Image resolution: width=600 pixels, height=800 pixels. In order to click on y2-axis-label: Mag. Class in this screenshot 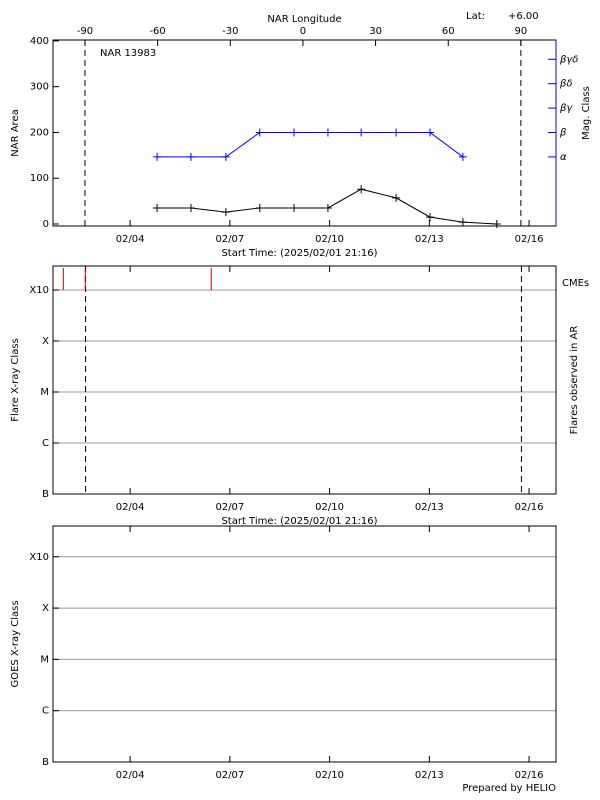, I will do `click(586, 113)`.